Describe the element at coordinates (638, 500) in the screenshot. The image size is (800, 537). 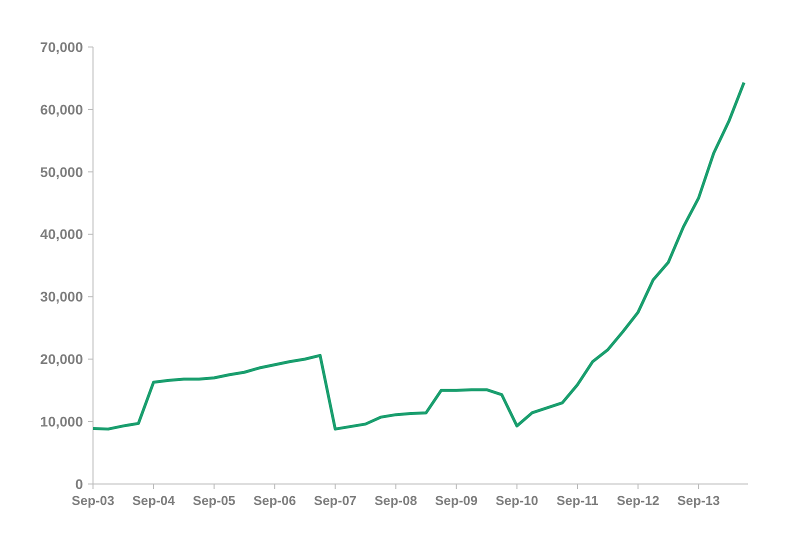
I see `x-tick-label: Sep-12` at that location.